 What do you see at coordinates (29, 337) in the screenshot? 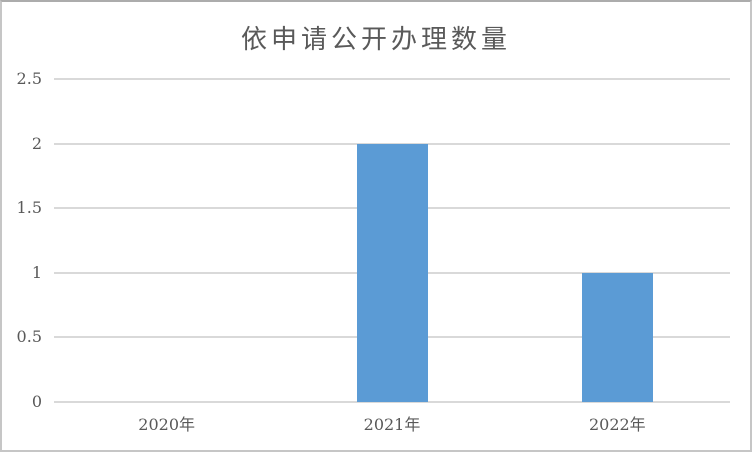
I see `y-tick-label: 0.5` at bounding box center [29, 337].